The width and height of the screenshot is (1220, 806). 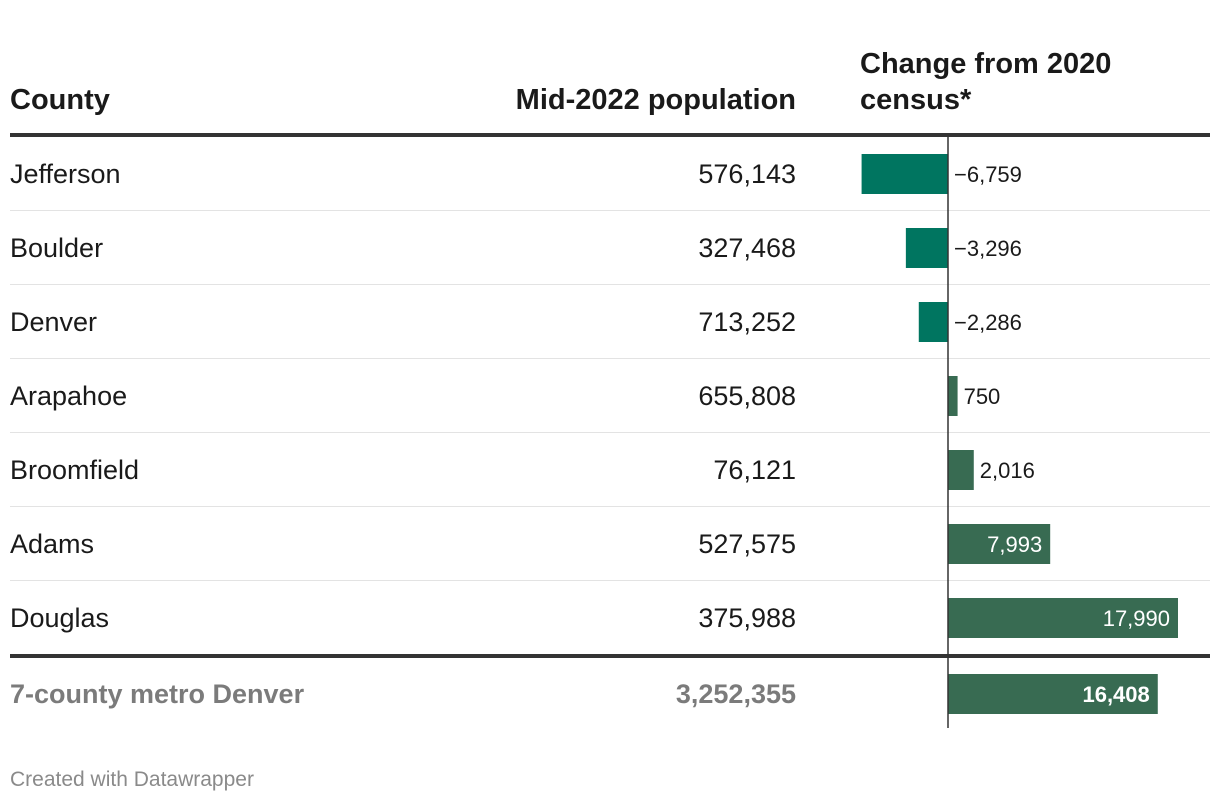 I want to click on change-value-label: −2,286, so click(x=988, y=322).